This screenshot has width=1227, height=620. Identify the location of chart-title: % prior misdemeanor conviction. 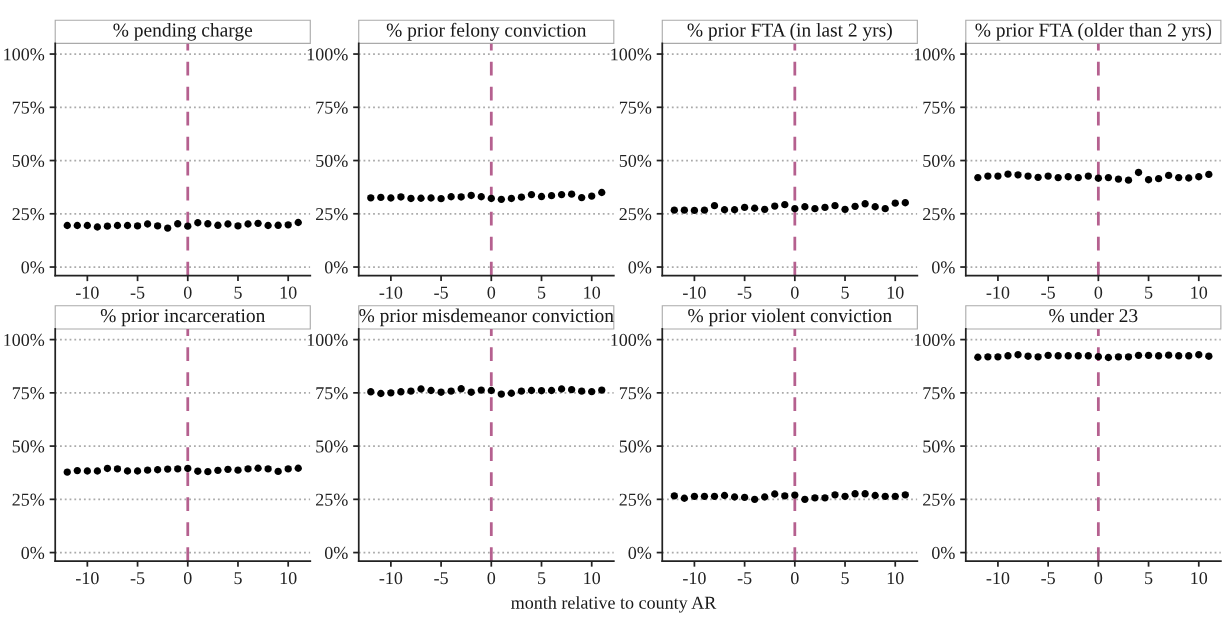
(486, 317).